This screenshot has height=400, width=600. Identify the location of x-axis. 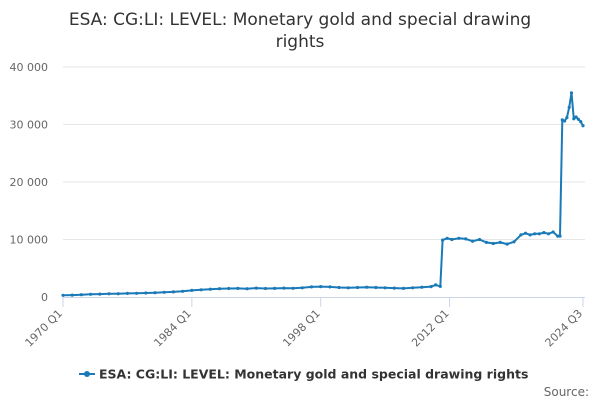
(323, 302).